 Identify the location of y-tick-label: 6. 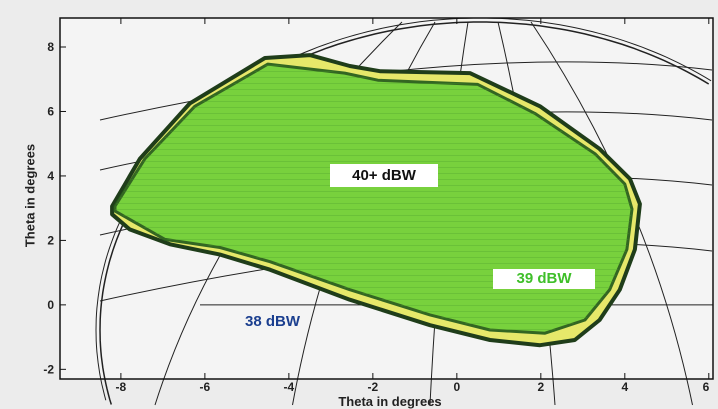
(50, 111).